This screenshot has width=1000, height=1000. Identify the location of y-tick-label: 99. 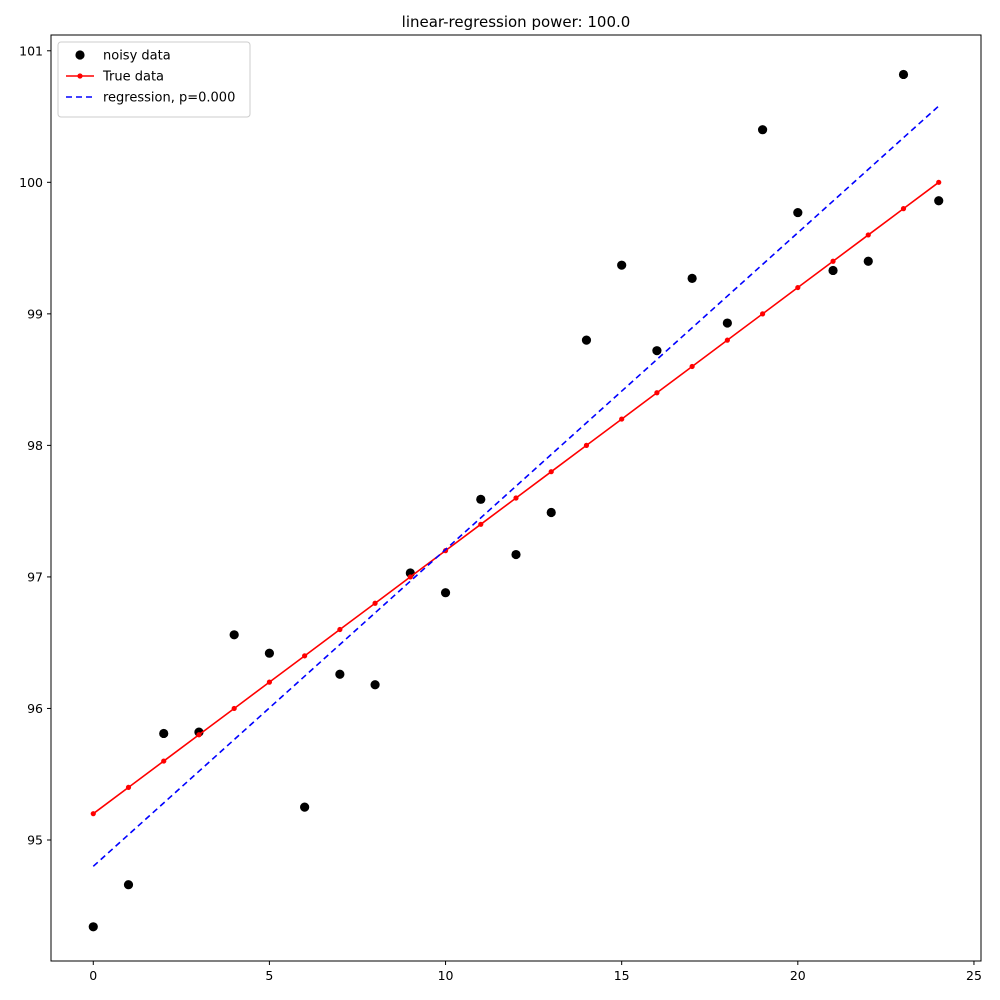
(35, 313).